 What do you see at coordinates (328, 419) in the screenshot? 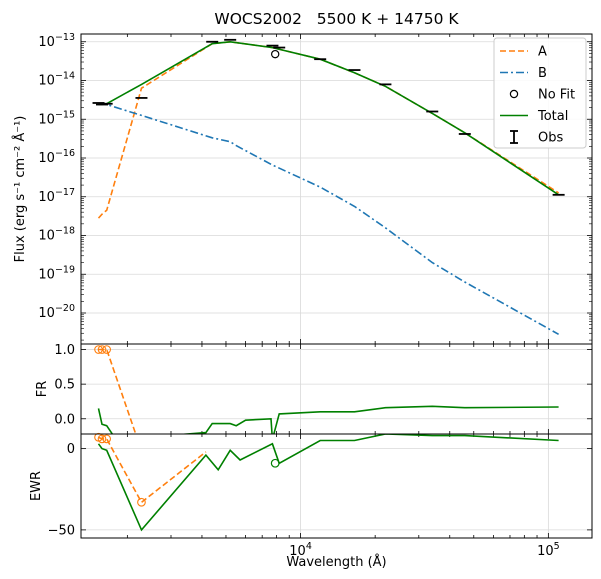
I see `fr-series-total` at bounding box center [328, 419].